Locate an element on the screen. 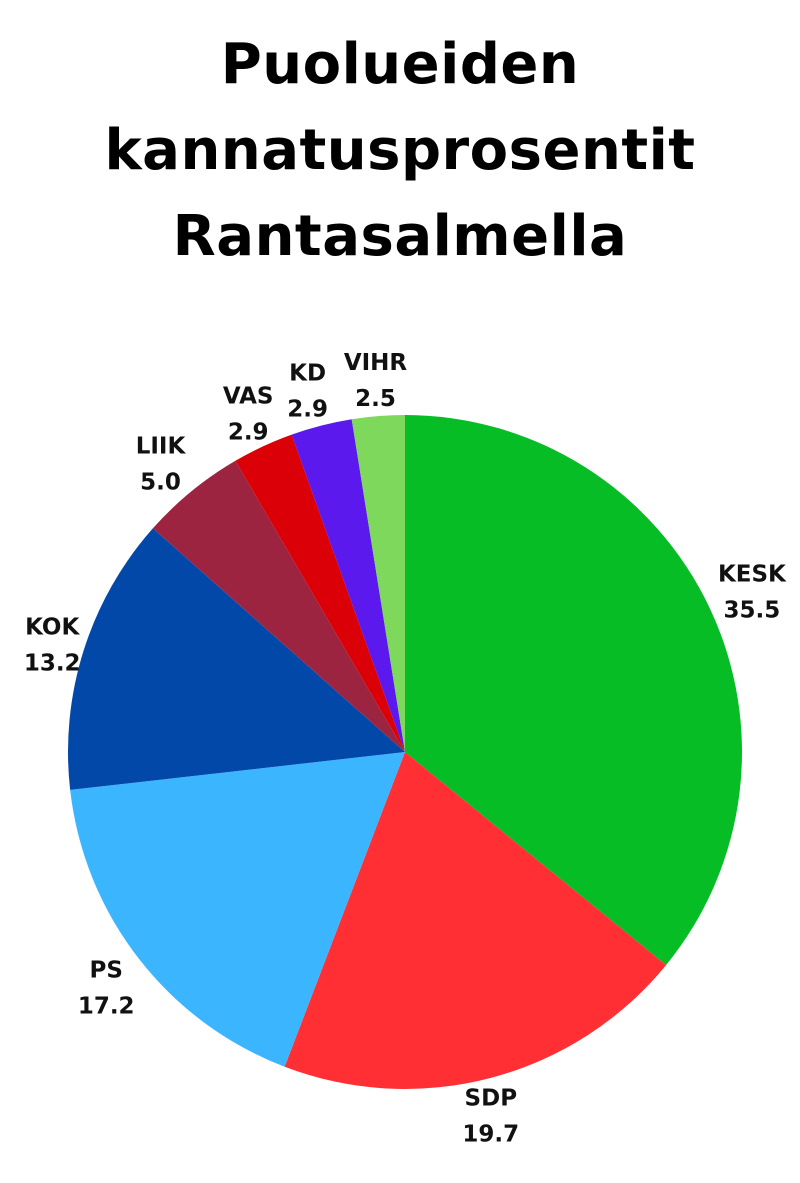 Image resolution: width=800 pixels, height=1183 pixels. chart-title-line-2: kannatusprosentit is located at coordinates (400, 150).